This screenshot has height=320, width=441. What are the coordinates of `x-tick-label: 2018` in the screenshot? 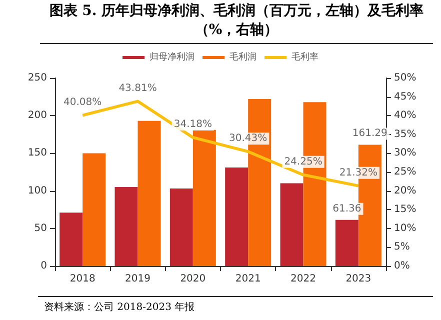 It's located at (83, 279).